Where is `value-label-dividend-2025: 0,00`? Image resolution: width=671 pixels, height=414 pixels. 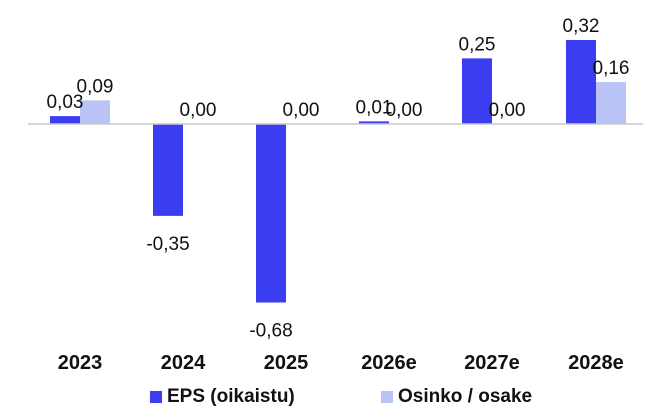
value-label-dividend-2025: 0,00 is located at coordinates (301, 110).